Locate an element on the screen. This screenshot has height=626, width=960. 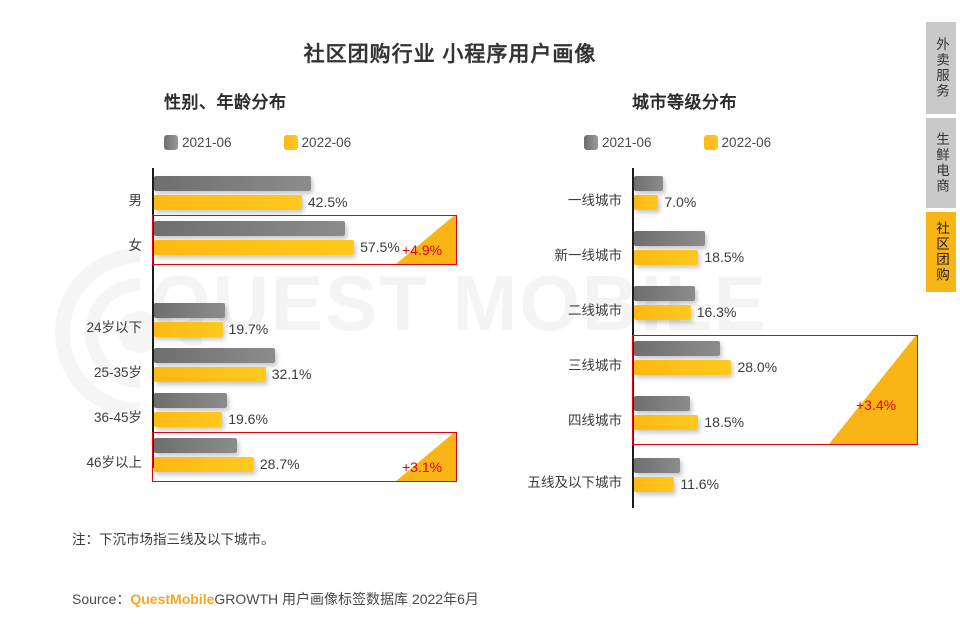
bar-value-label: 19.7% is located at coordinates (248, 329).